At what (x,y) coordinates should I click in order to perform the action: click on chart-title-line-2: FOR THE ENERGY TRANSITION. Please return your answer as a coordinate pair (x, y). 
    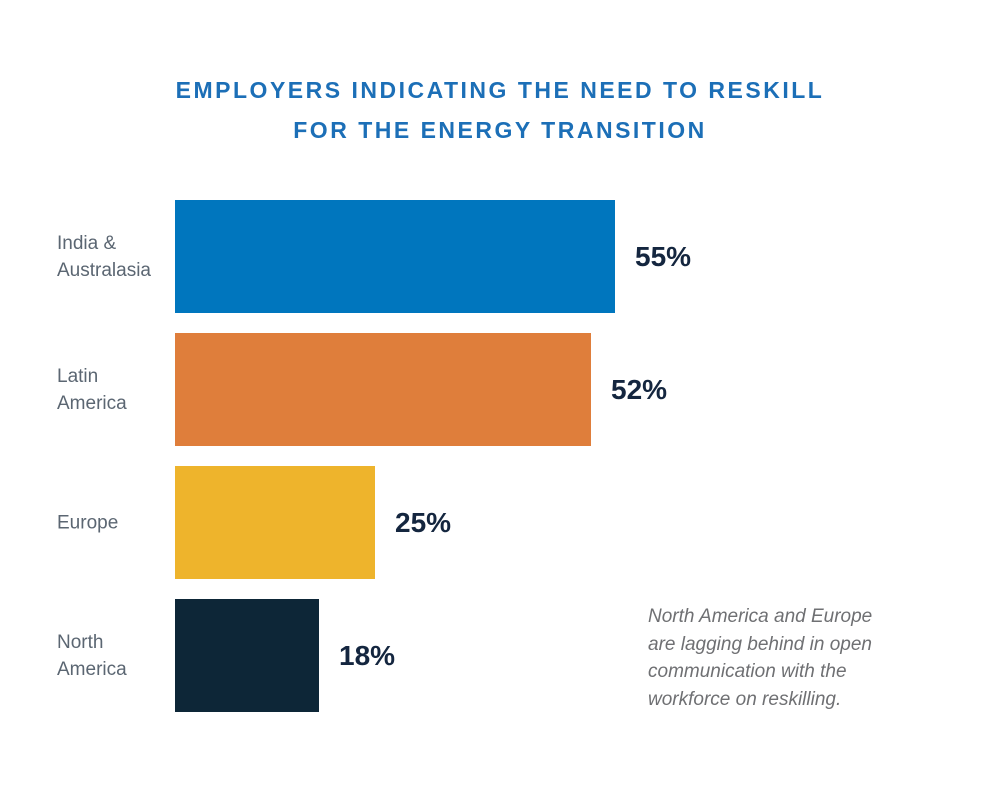
    Looking at the image, I should click on (500, 130).